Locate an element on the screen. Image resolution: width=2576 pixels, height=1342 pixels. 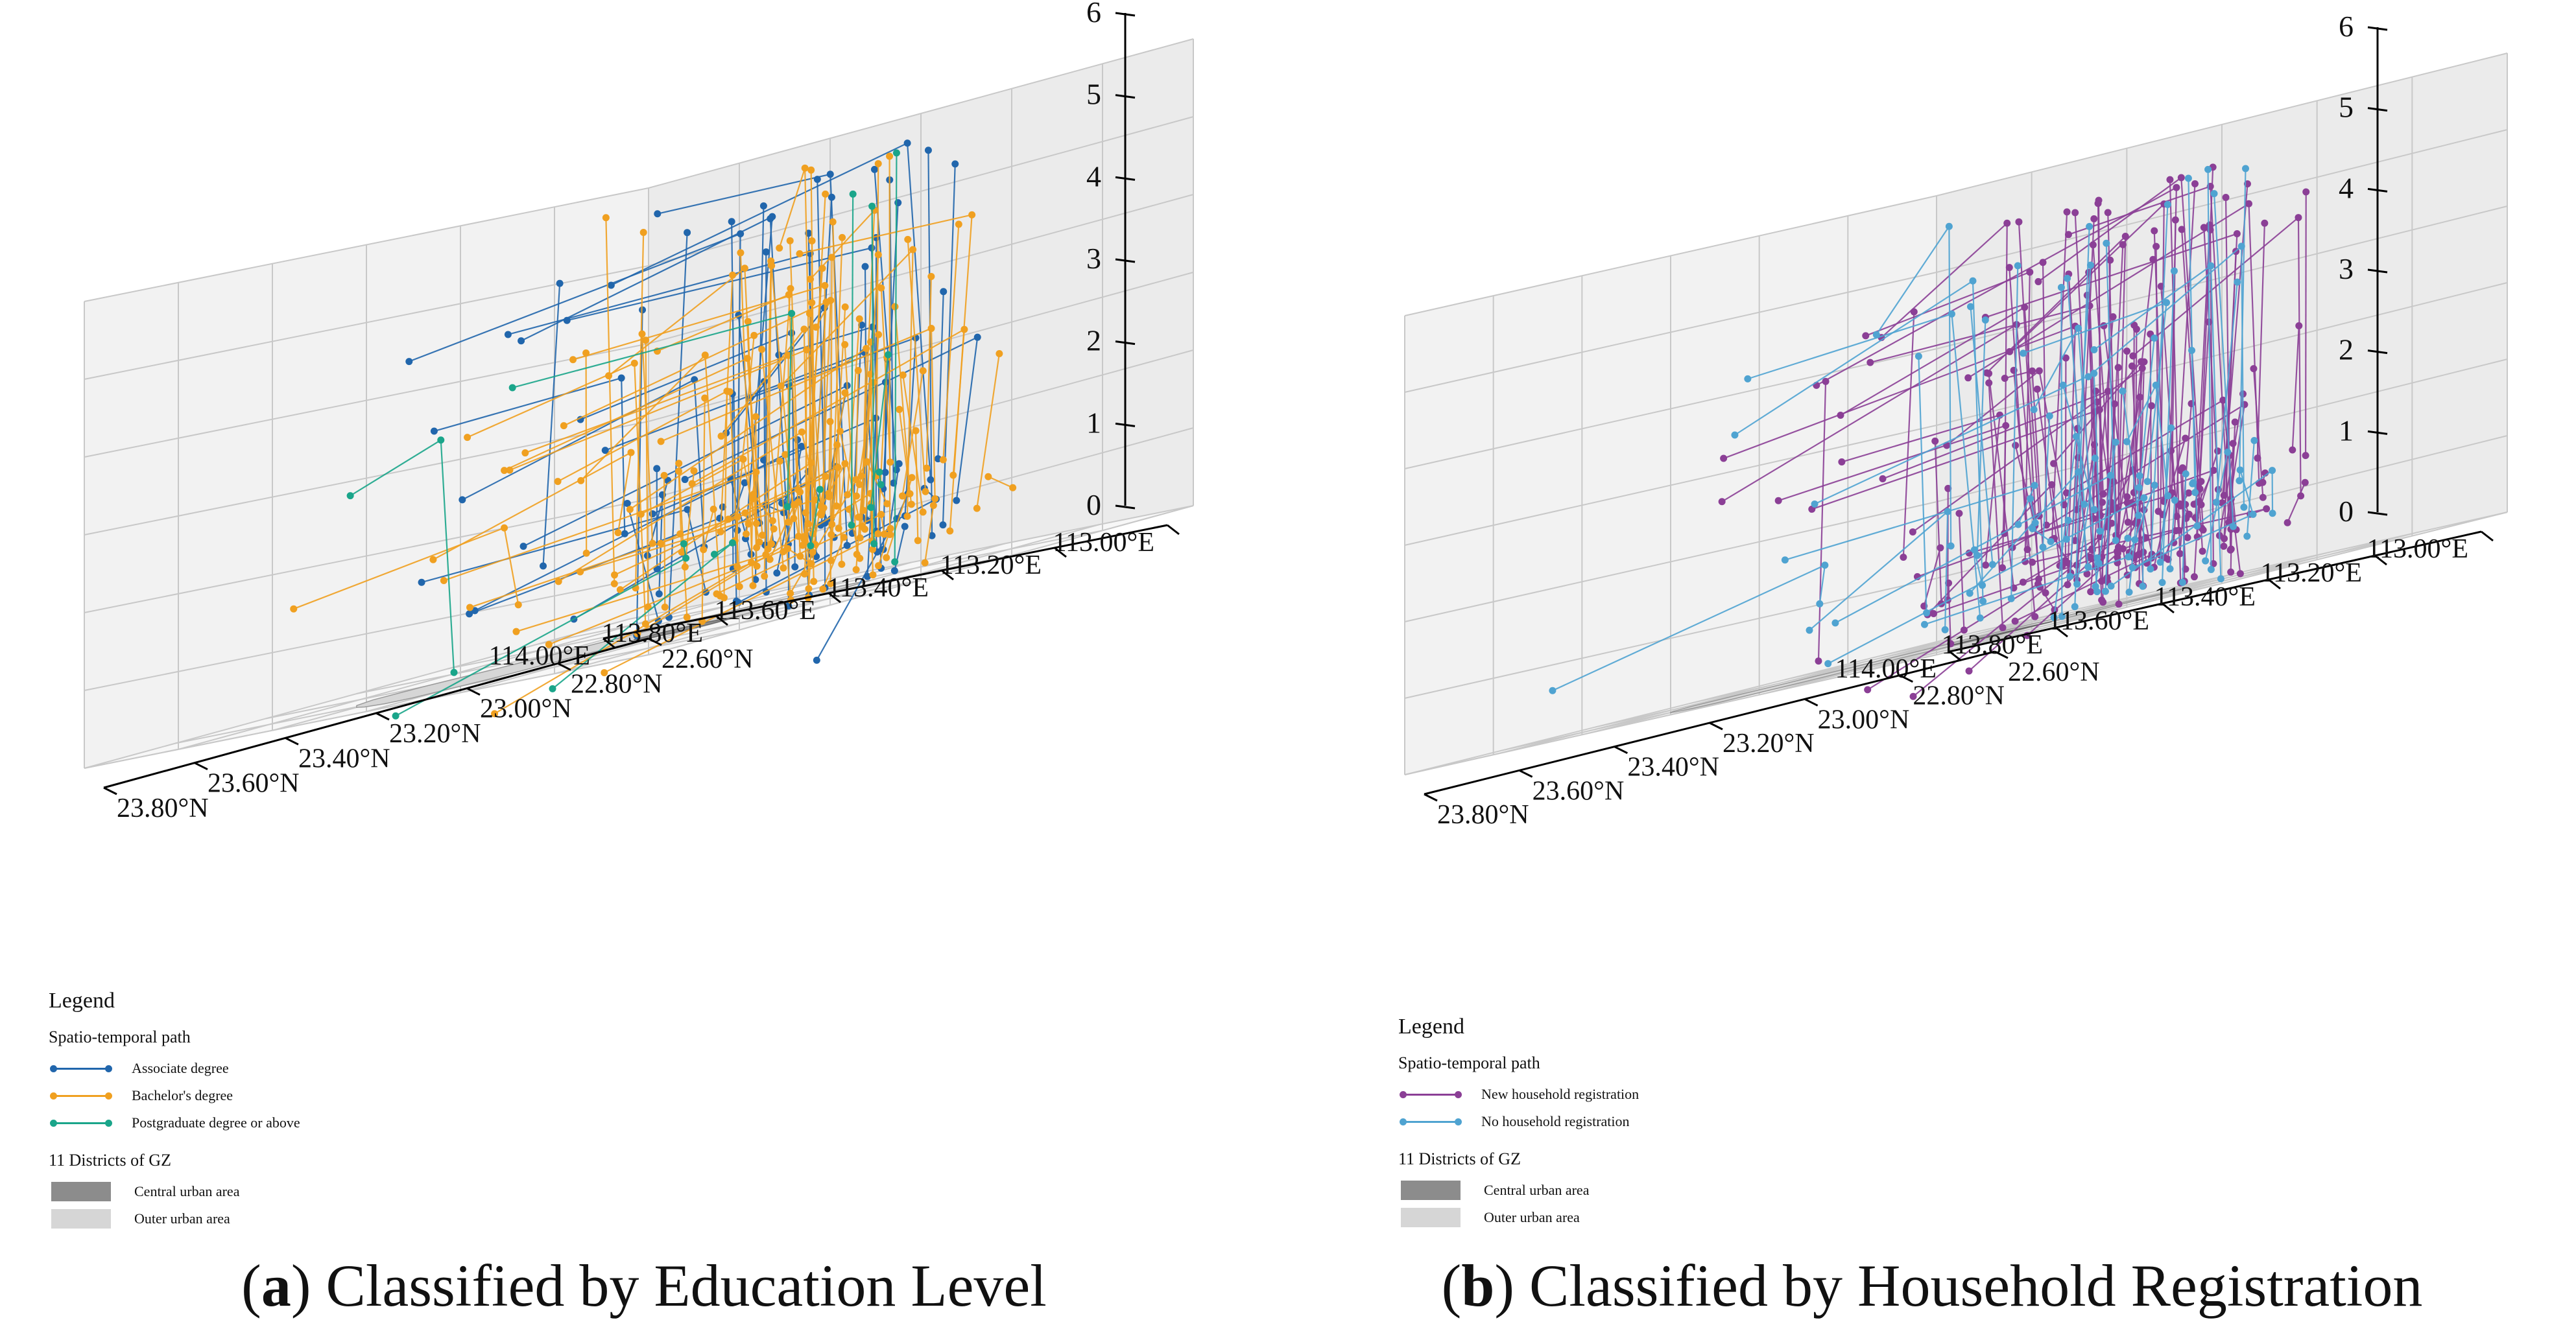
z-tick-label: 1 is located at coordinates (1093, 422).